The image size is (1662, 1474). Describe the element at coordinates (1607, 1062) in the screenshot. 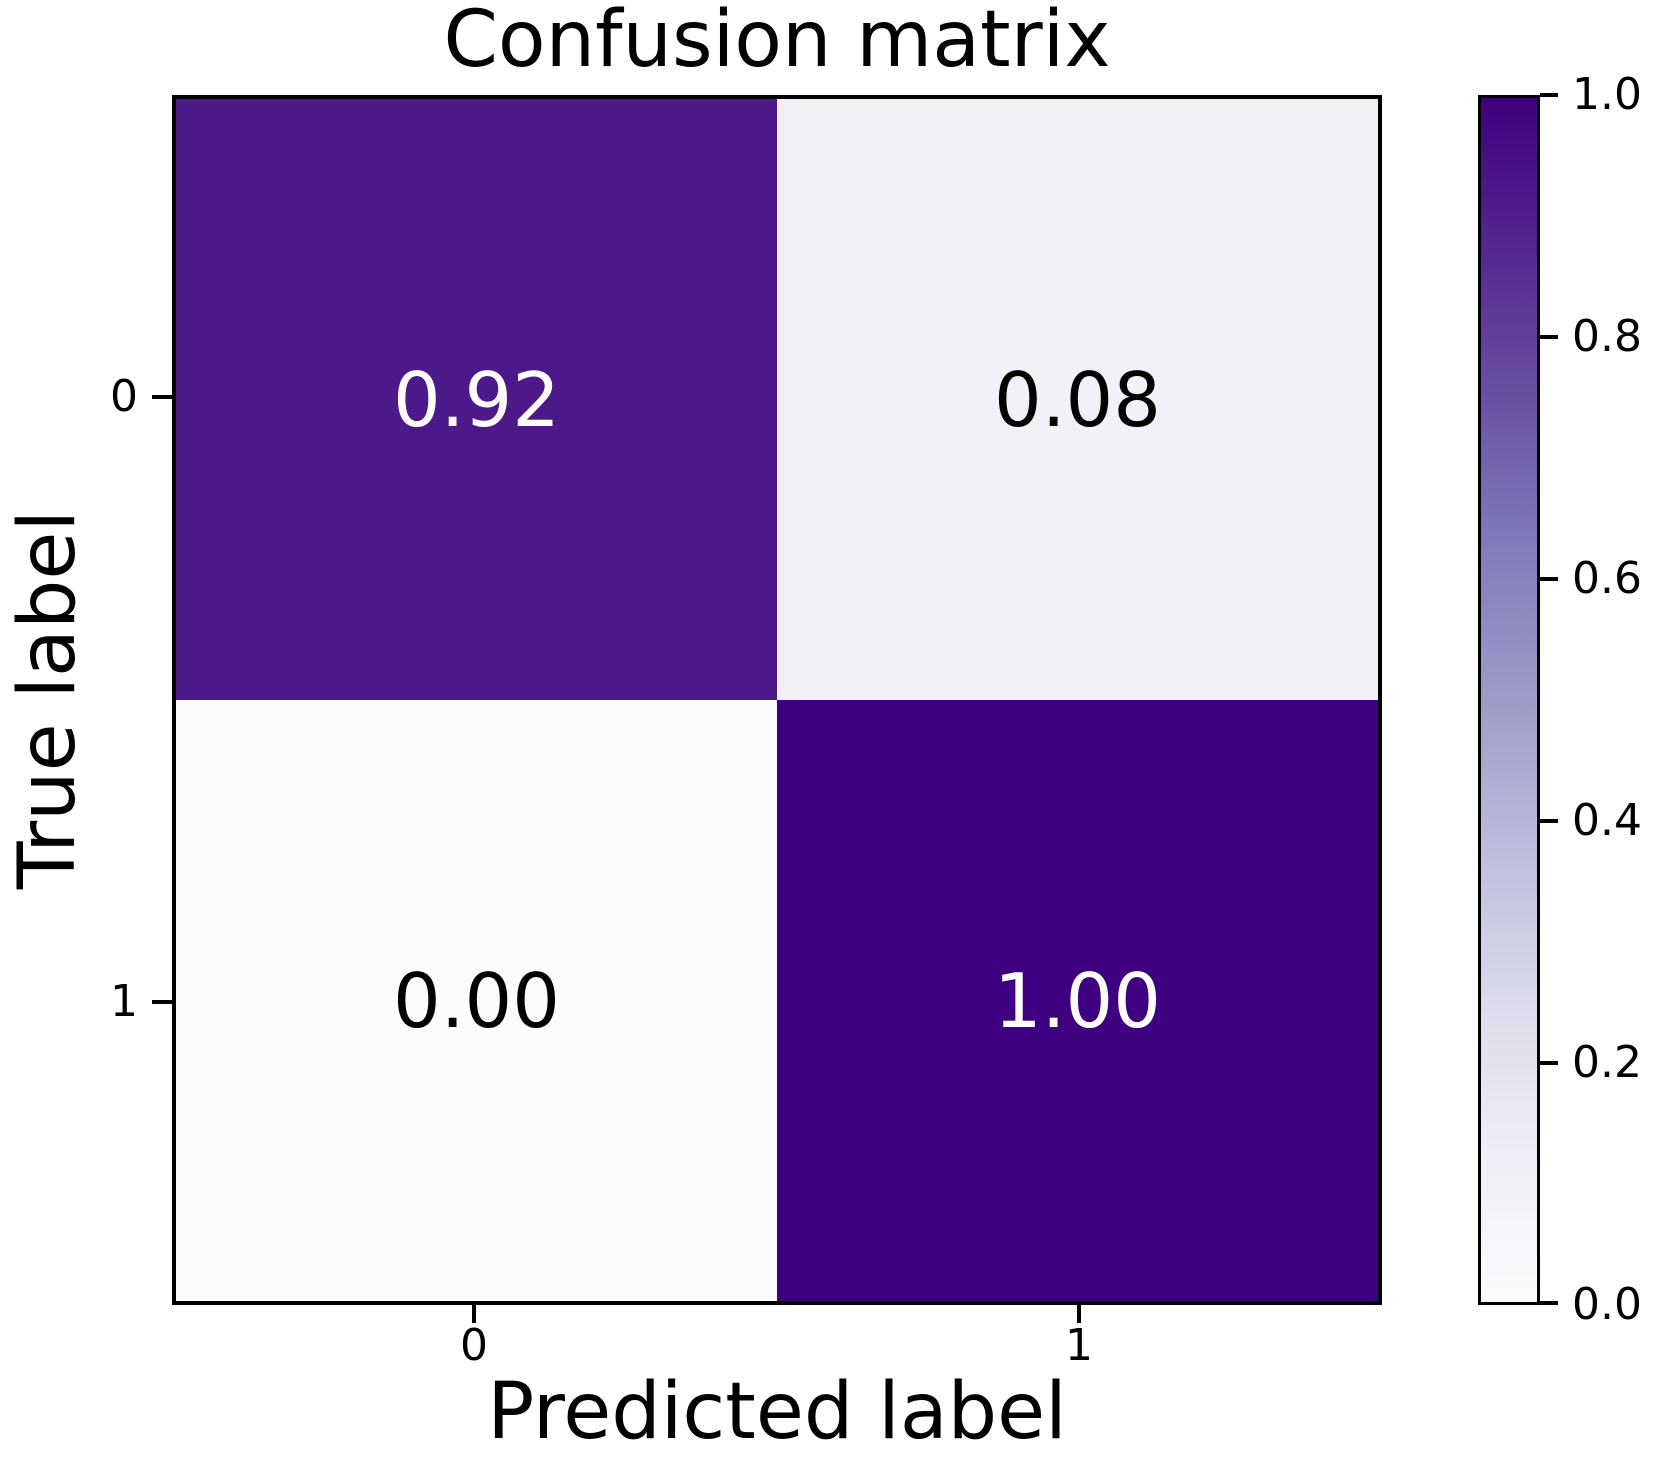

I see `colorbar-tick-label-0.2: 0.2` at that location.